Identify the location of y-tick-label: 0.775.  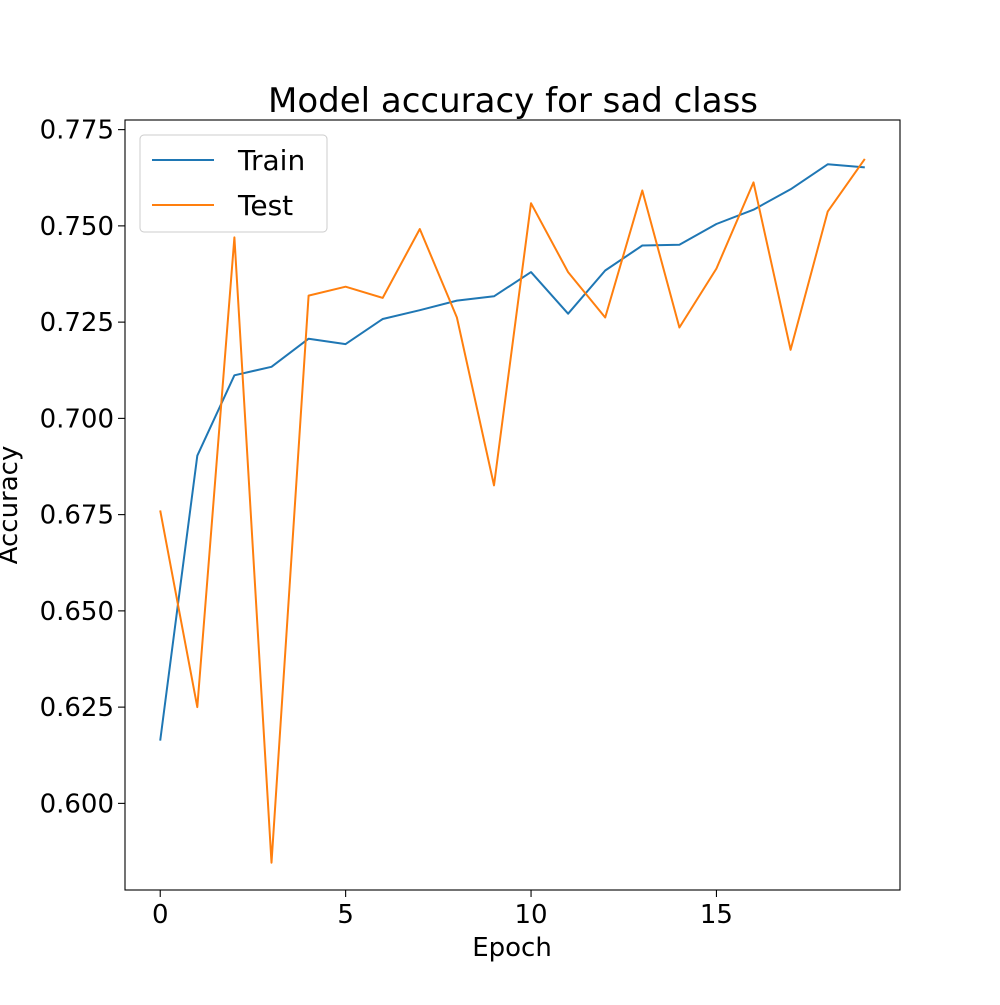
(77, 131).